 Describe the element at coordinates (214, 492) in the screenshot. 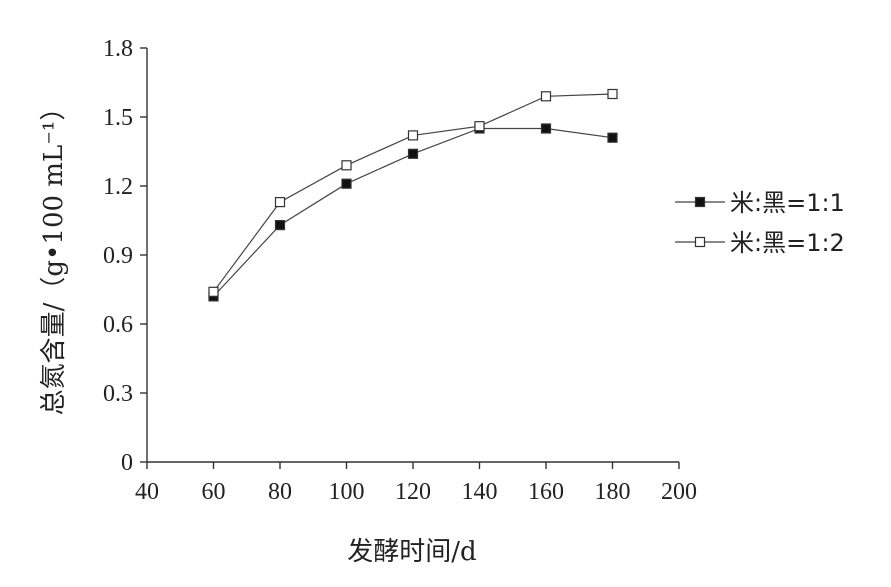

I see `x-tick-label: 60` at that location.